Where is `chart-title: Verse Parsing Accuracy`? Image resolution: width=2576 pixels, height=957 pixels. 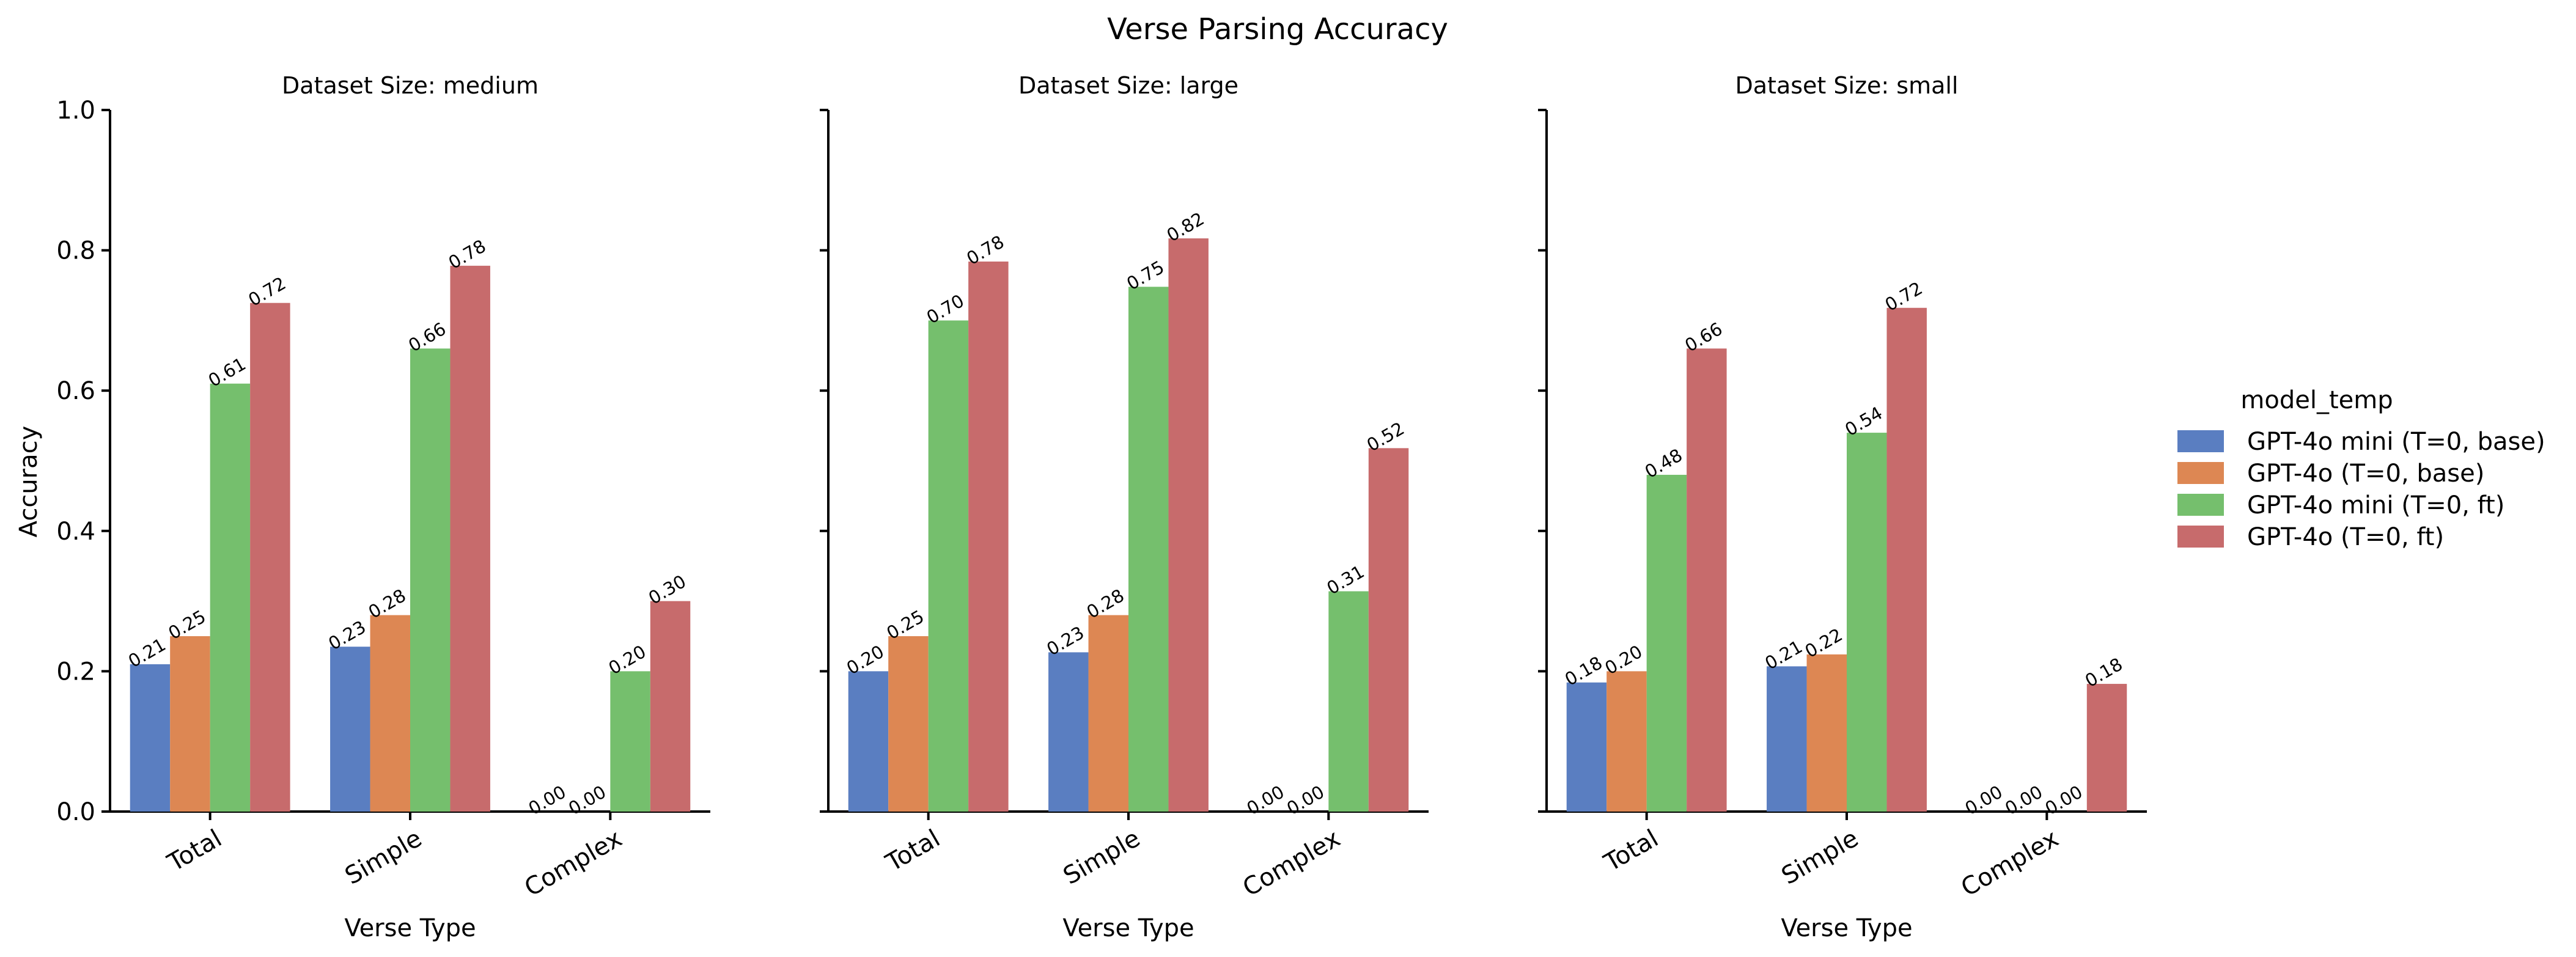 chart-title: Verse Parsing Accuracy is located at coordinates (1277, 29).